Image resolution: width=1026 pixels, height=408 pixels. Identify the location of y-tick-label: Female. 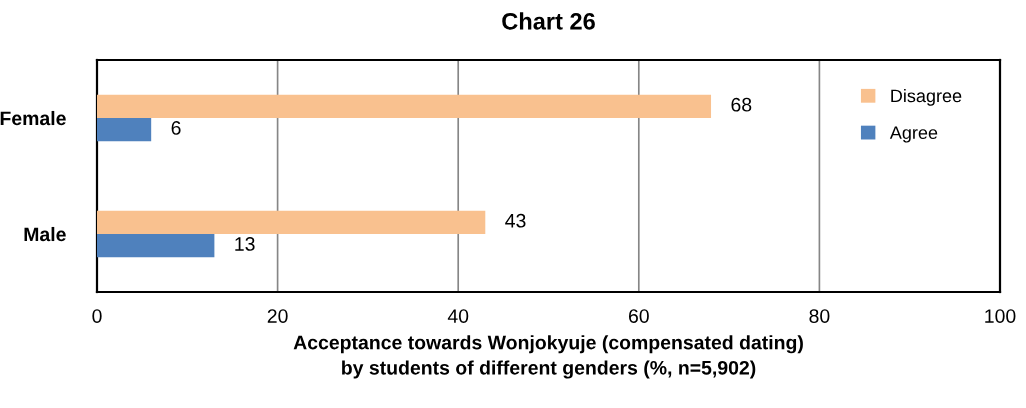
(33, 118).